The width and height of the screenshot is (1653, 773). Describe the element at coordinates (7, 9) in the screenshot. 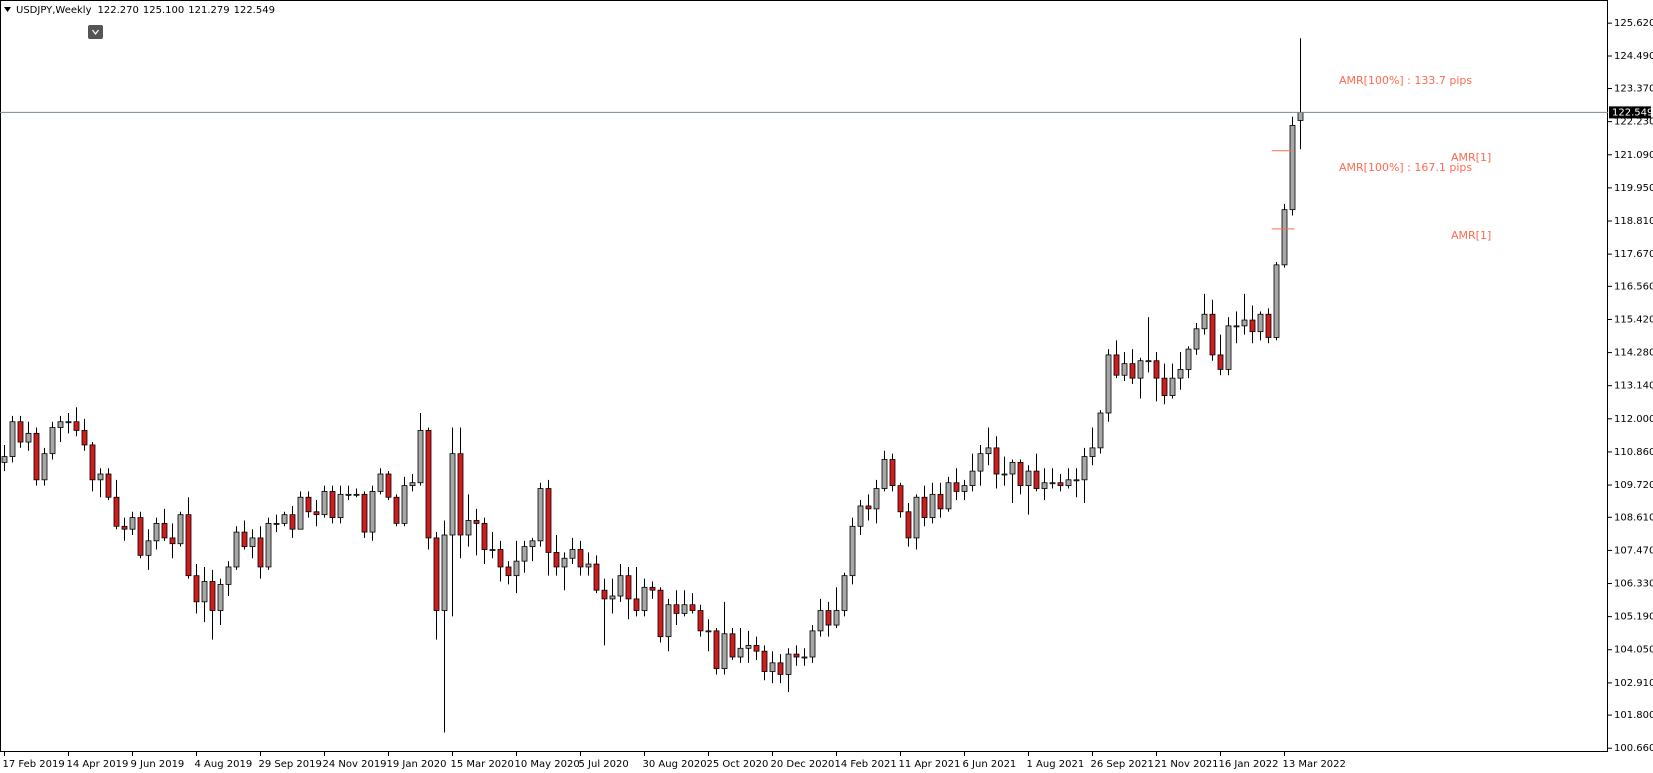

I see `symbol-menu` at that location.